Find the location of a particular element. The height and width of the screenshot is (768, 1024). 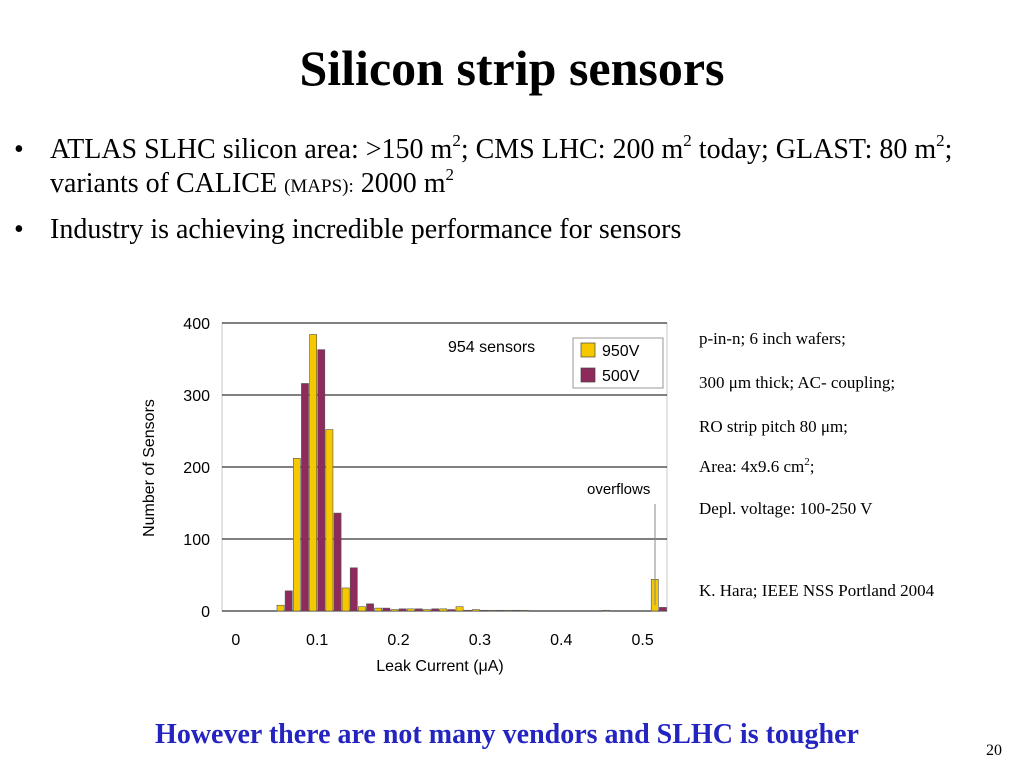

bullet-text-part: today; GLAST: 80 m is located at coordinates (814, 149).